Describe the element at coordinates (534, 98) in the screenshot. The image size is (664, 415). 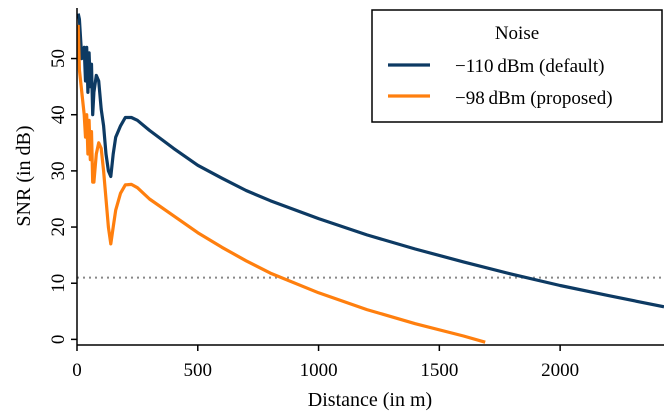
I see `legend-entry-proposed: −98 dBm (proposed)` at that location.